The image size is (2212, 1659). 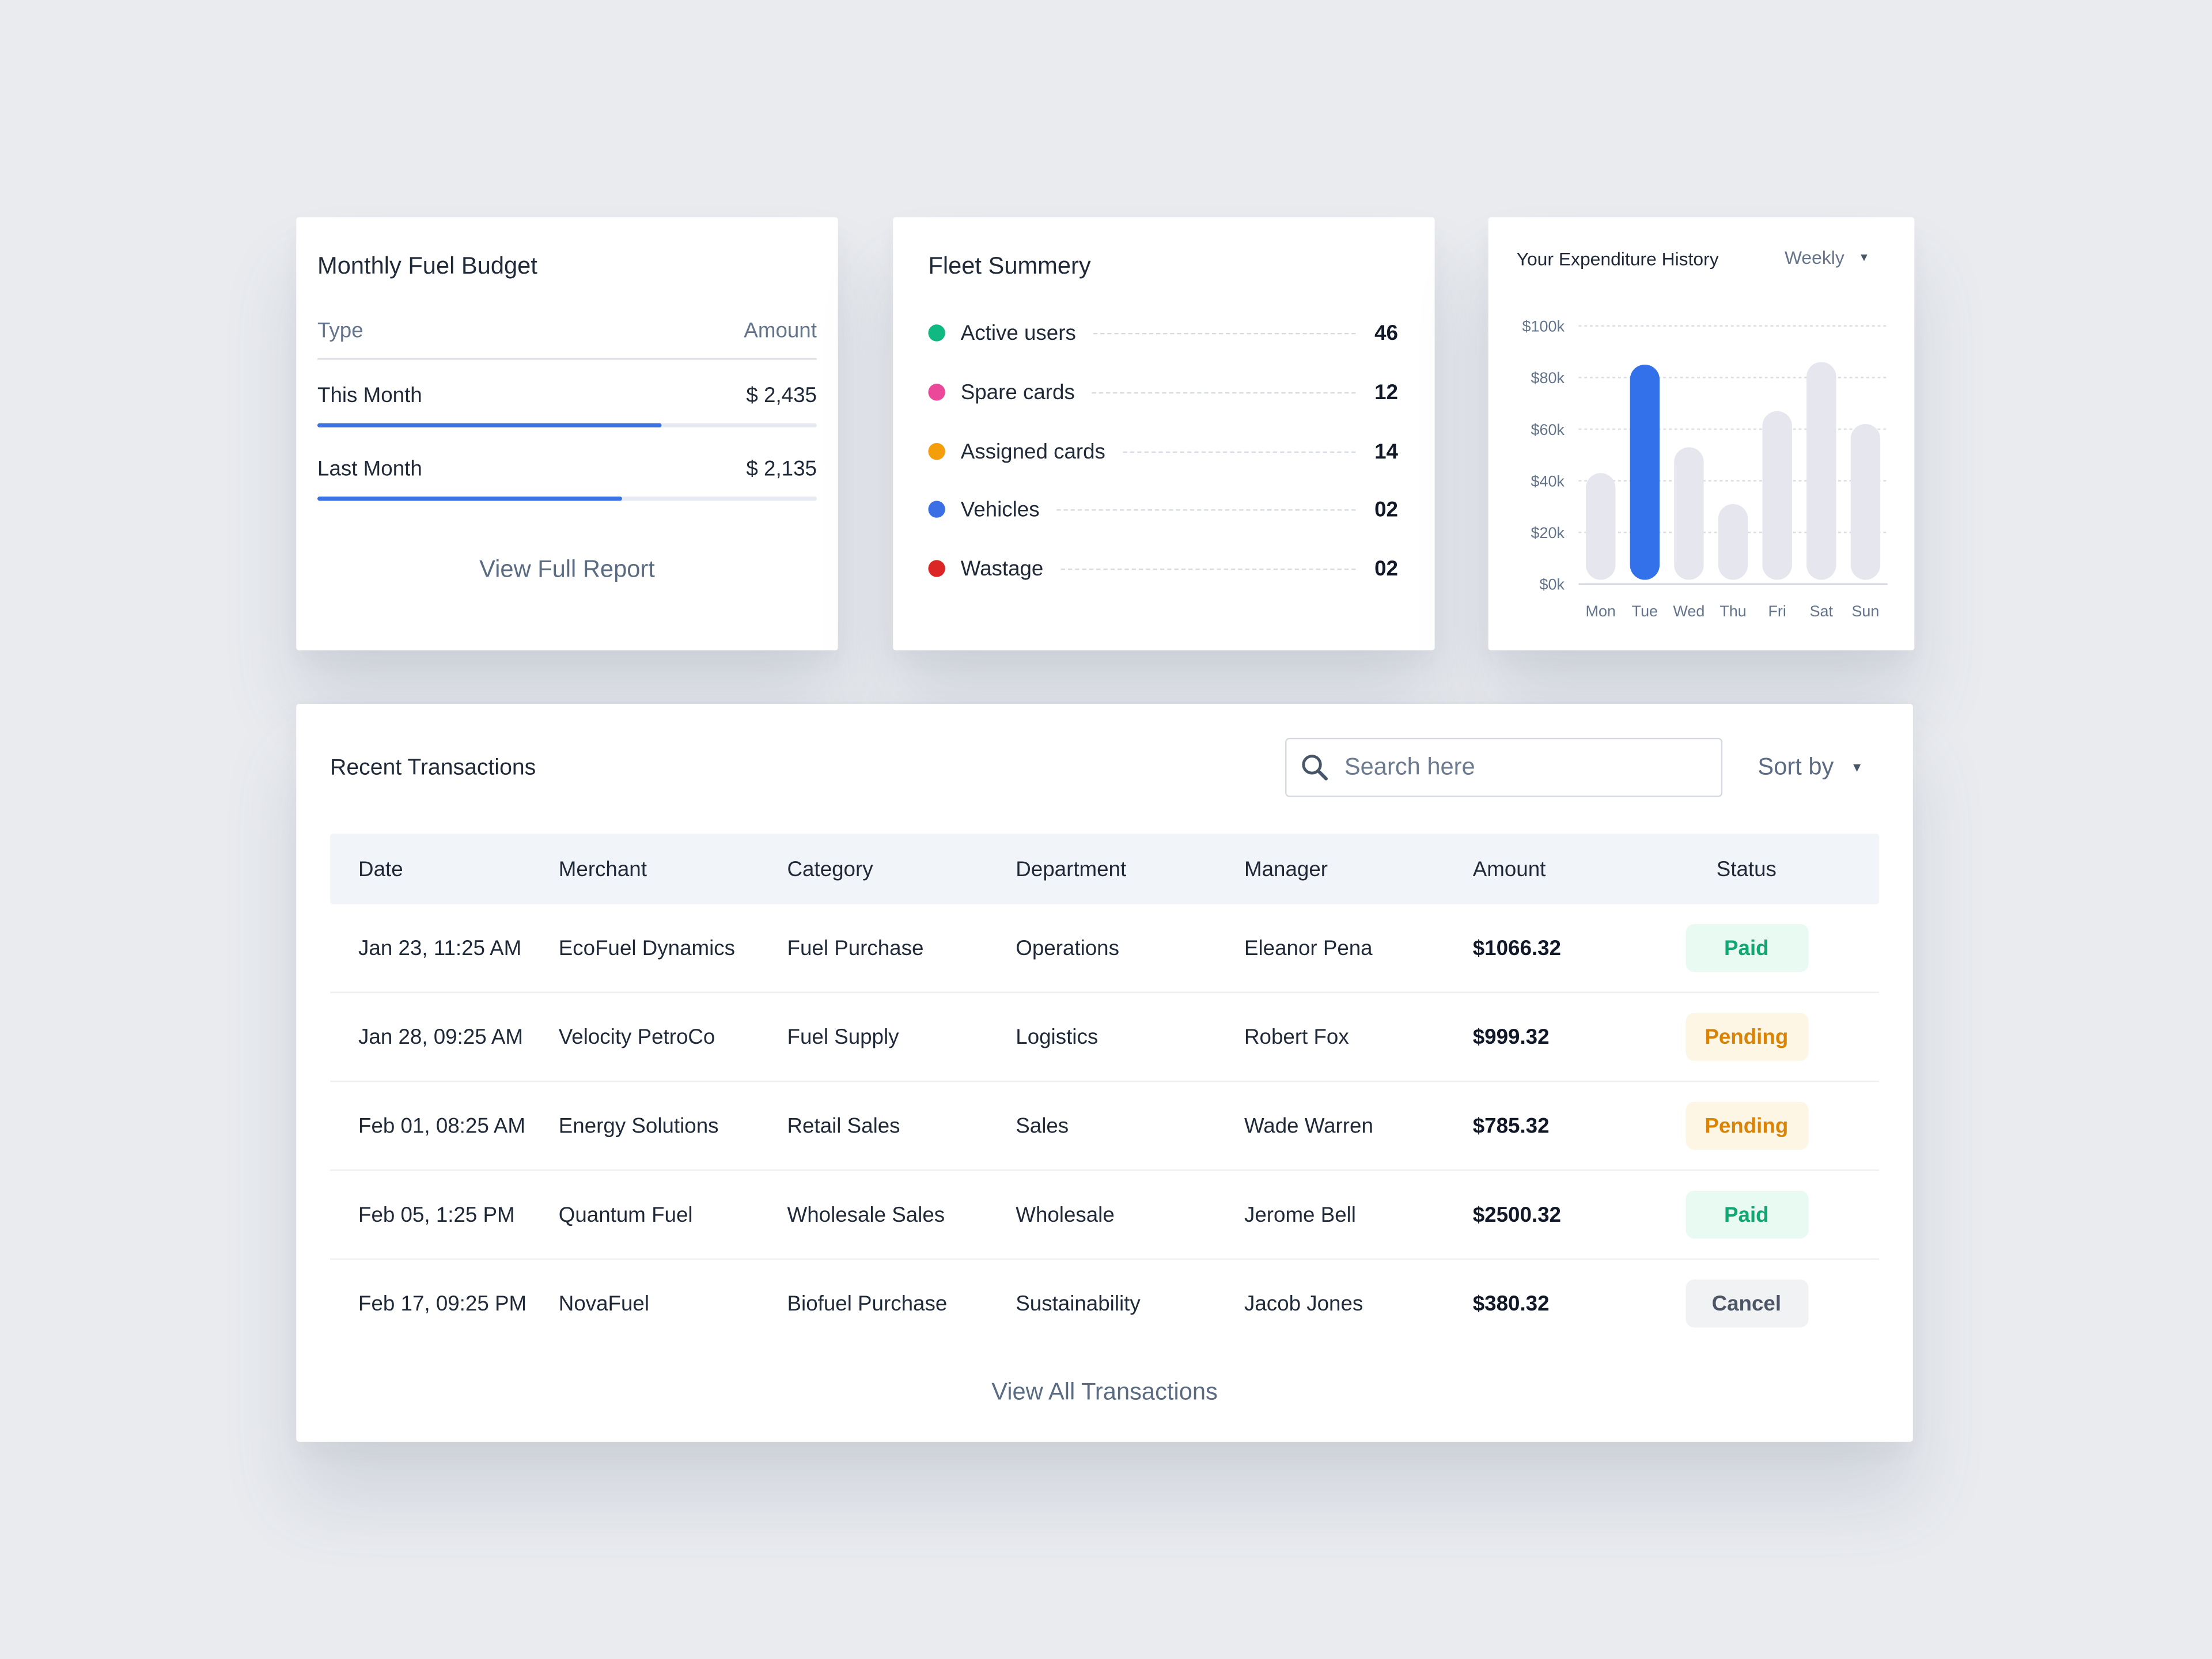 I want to click on fleet-title: Fleet Summery, so click(x=1009, y=265).